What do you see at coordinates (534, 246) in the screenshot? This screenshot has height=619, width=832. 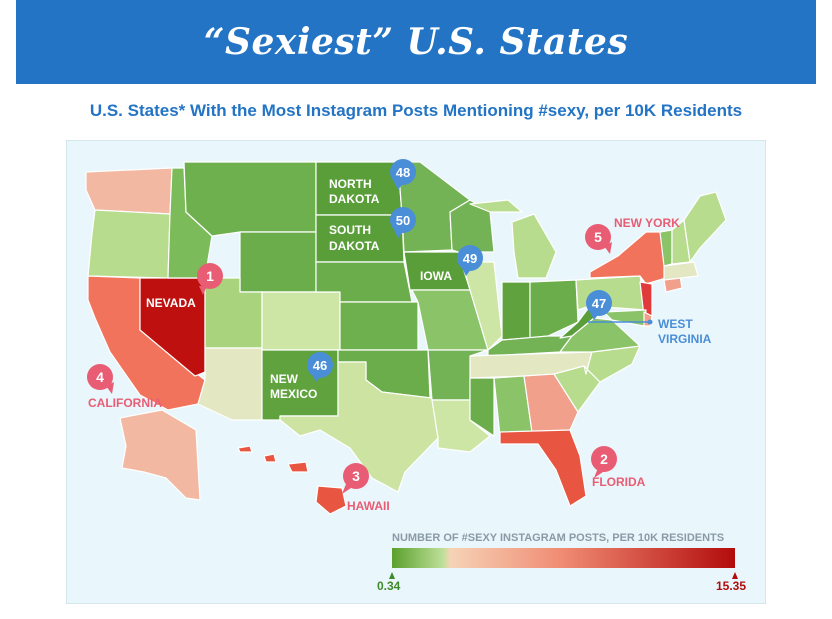 I see `state-michigan` at bounding box center [534, 246].